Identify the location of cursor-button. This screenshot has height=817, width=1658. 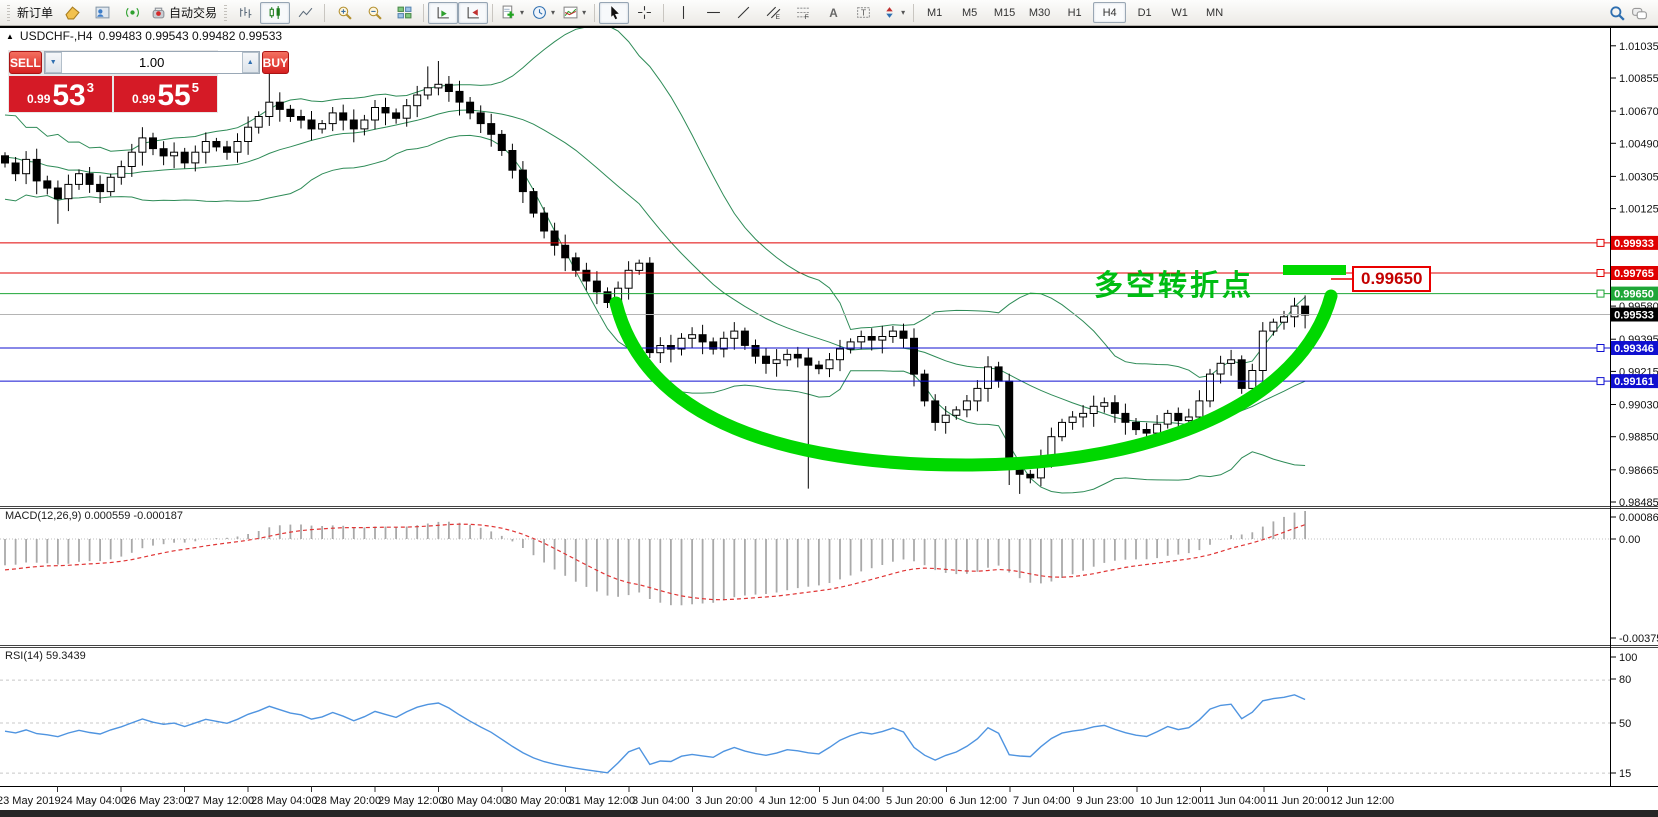
(614, 12).